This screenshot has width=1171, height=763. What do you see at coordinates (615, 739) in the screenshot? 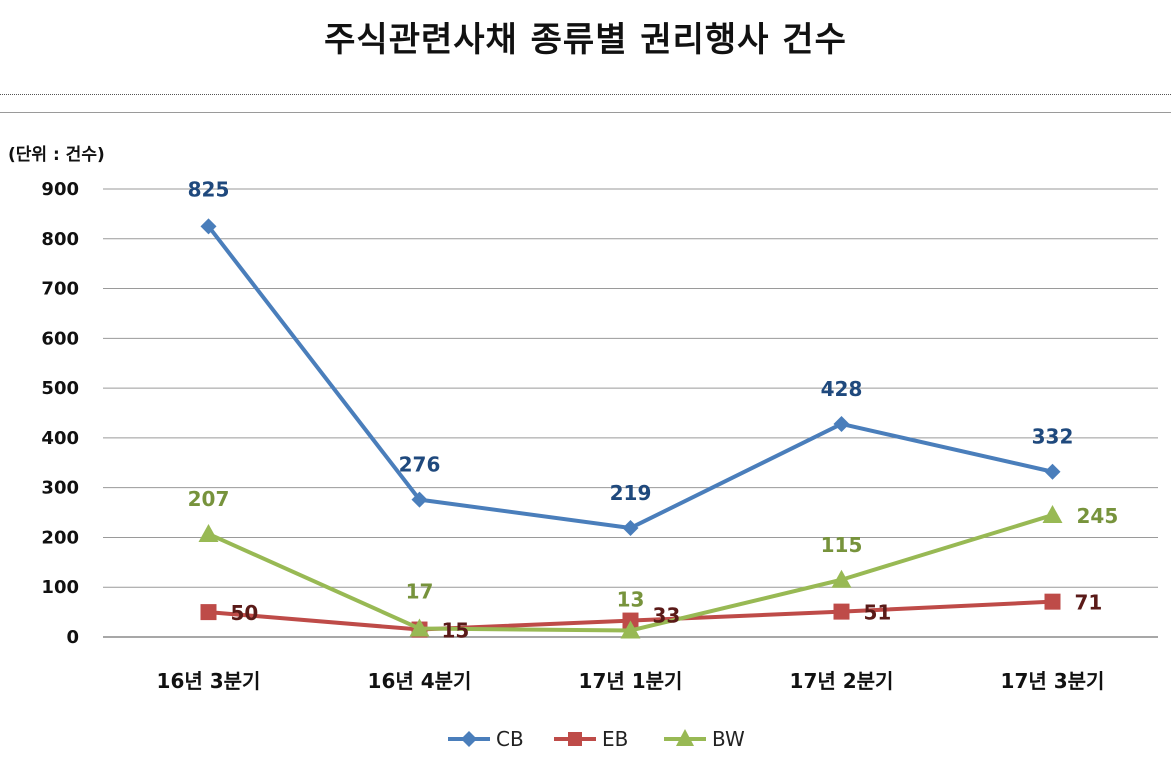
I see `legend-label: EB` at bounding box center [615, 739].